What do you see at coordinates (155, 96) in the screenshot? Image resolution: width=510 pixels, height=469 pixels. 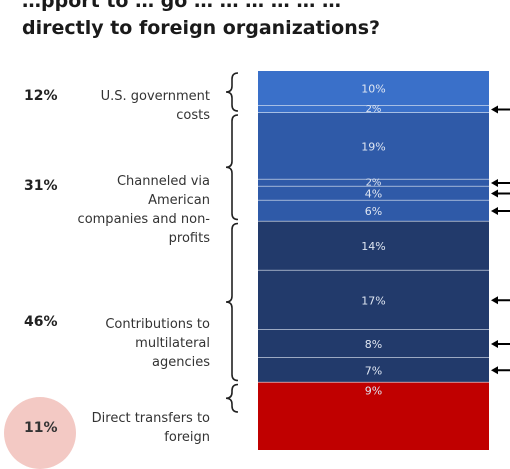 I see `group-label-line: U.S. government` at bounding box center [155, 96].